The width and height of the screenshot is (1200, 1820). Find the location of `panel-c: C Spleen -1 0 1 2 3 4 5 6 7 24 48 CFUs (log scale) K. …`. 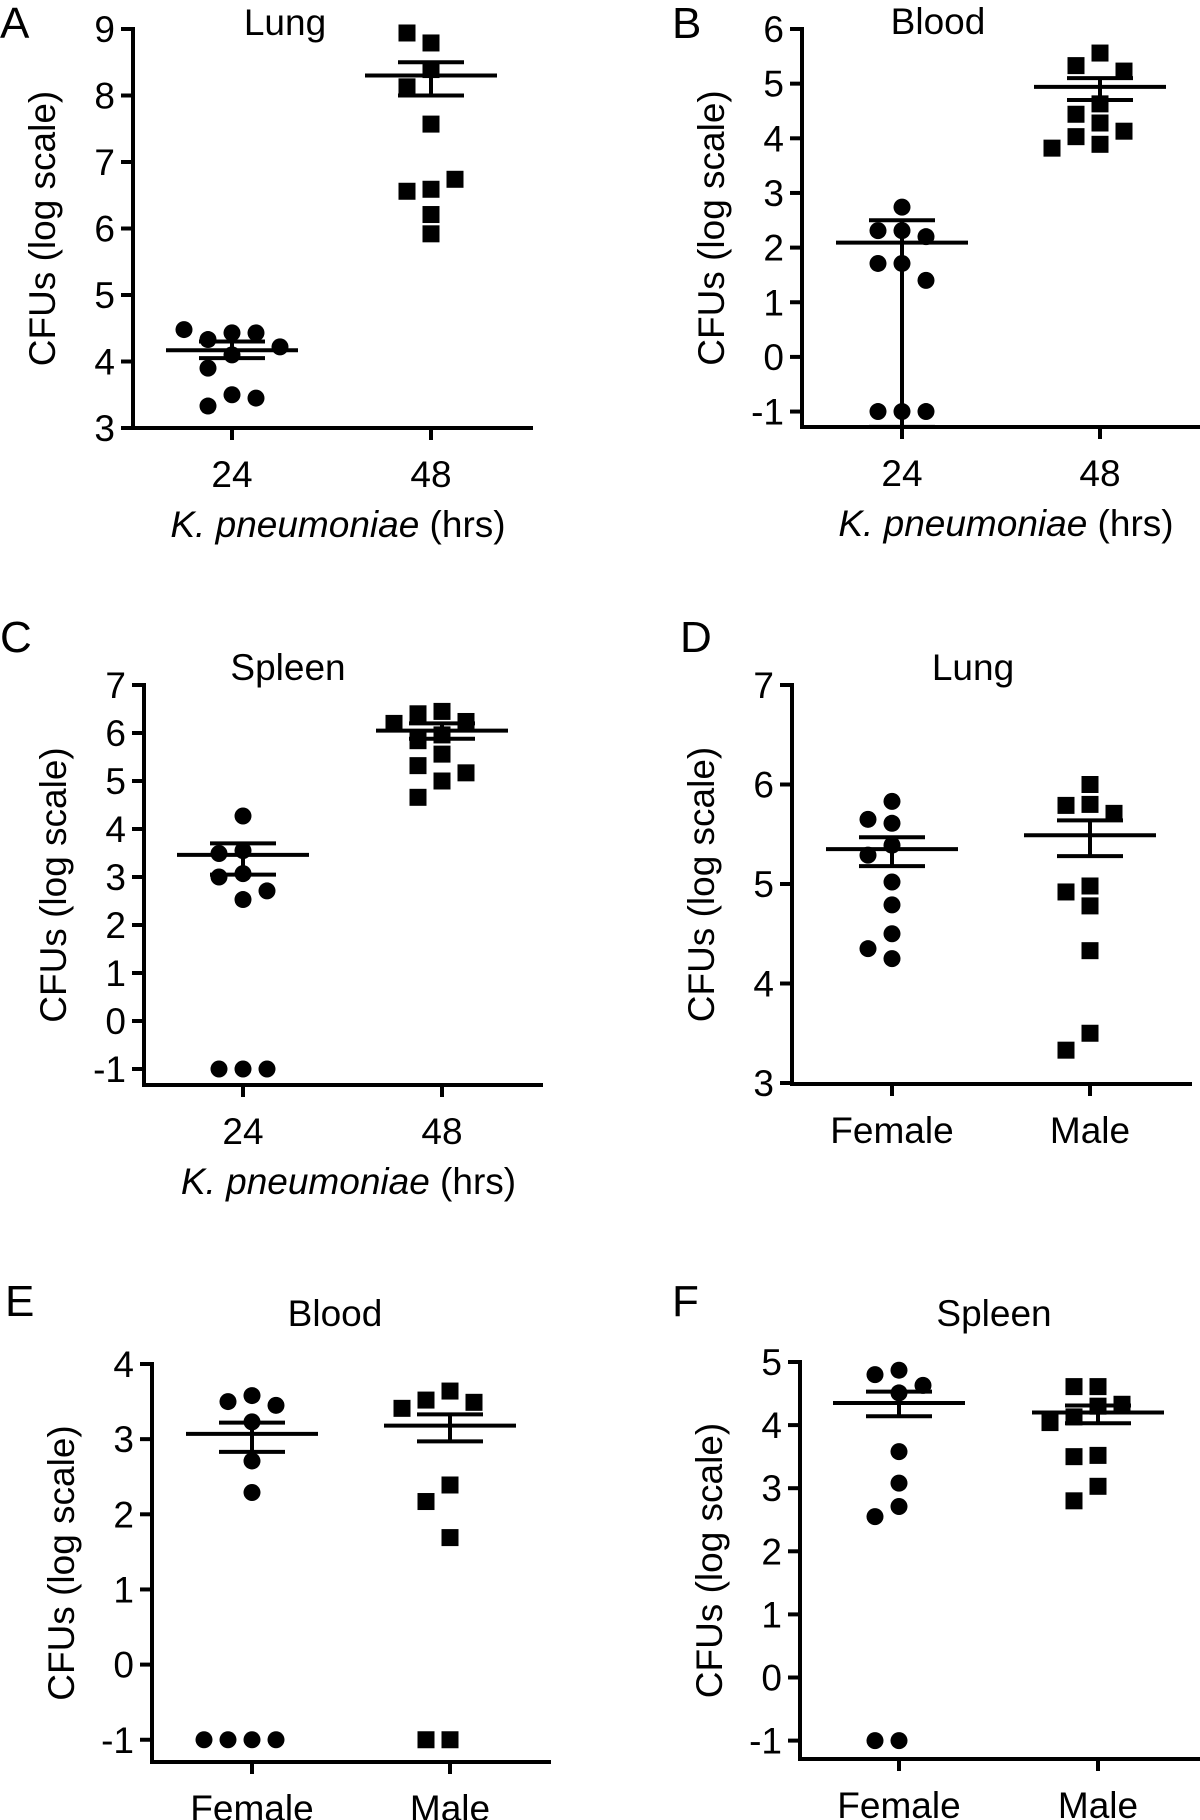

panel-c: C Spleen -1 0 1 2 3 4 5 6 7 24 48 CFUs (log scale) K. … is located at coordinates (271, 907).